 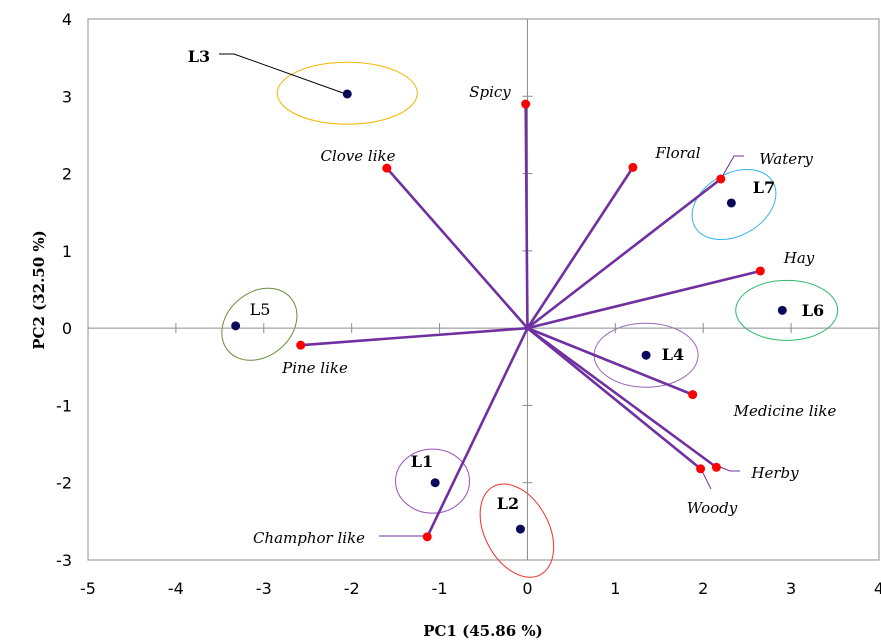 I want to click on y-axis-title: PC2 (32.50 %), so click(x=39, y=290).